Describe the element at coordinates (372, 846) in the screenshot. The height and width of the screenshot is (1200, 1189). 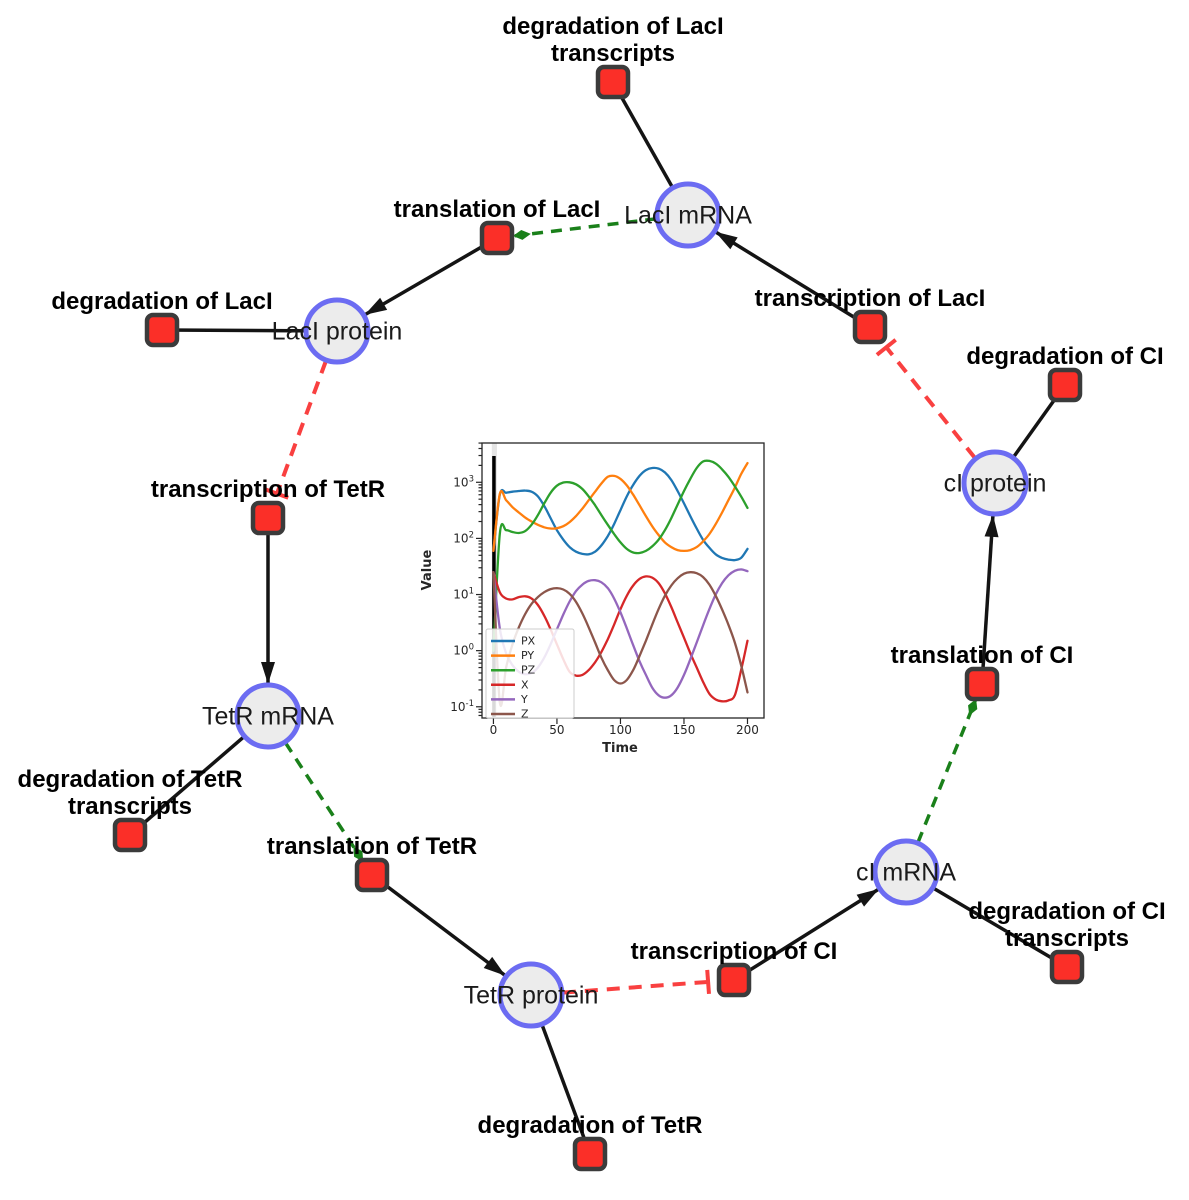
I see `reaction-label-translation-of-tetr: translation of TetR` at that location.